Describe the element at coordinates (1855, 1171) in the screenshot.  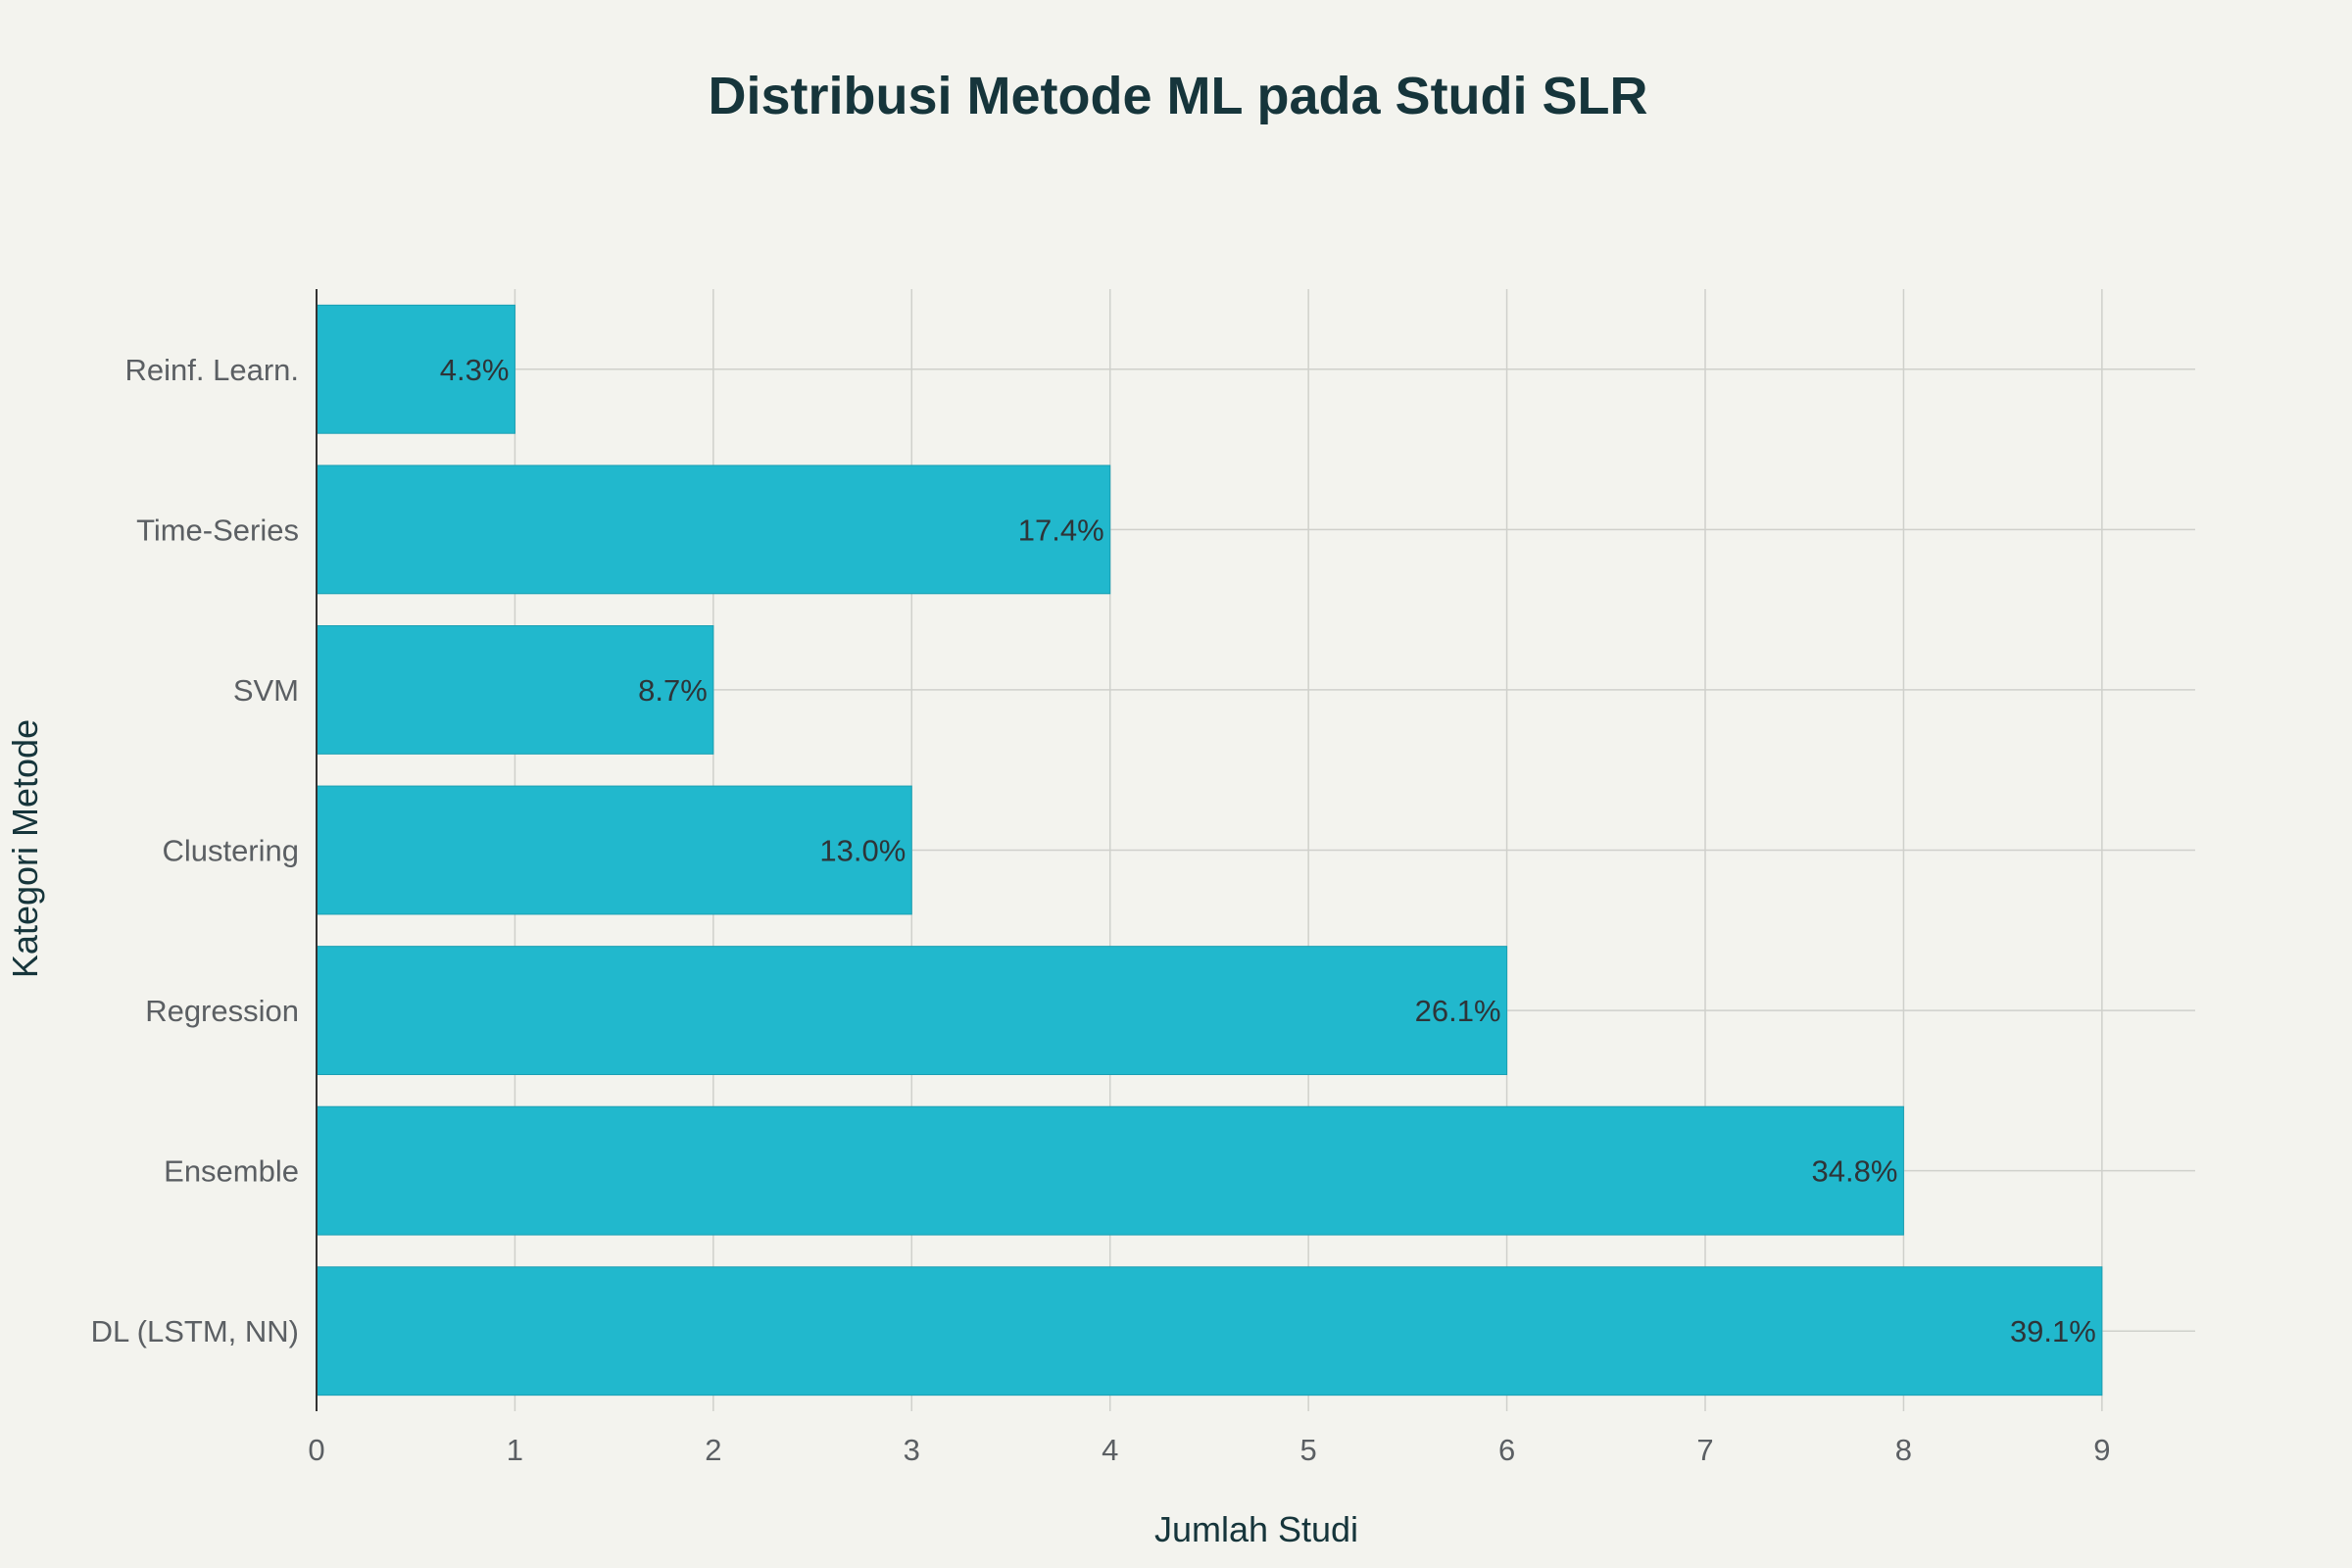
I see `data-label-1: 34.8%` at that location.